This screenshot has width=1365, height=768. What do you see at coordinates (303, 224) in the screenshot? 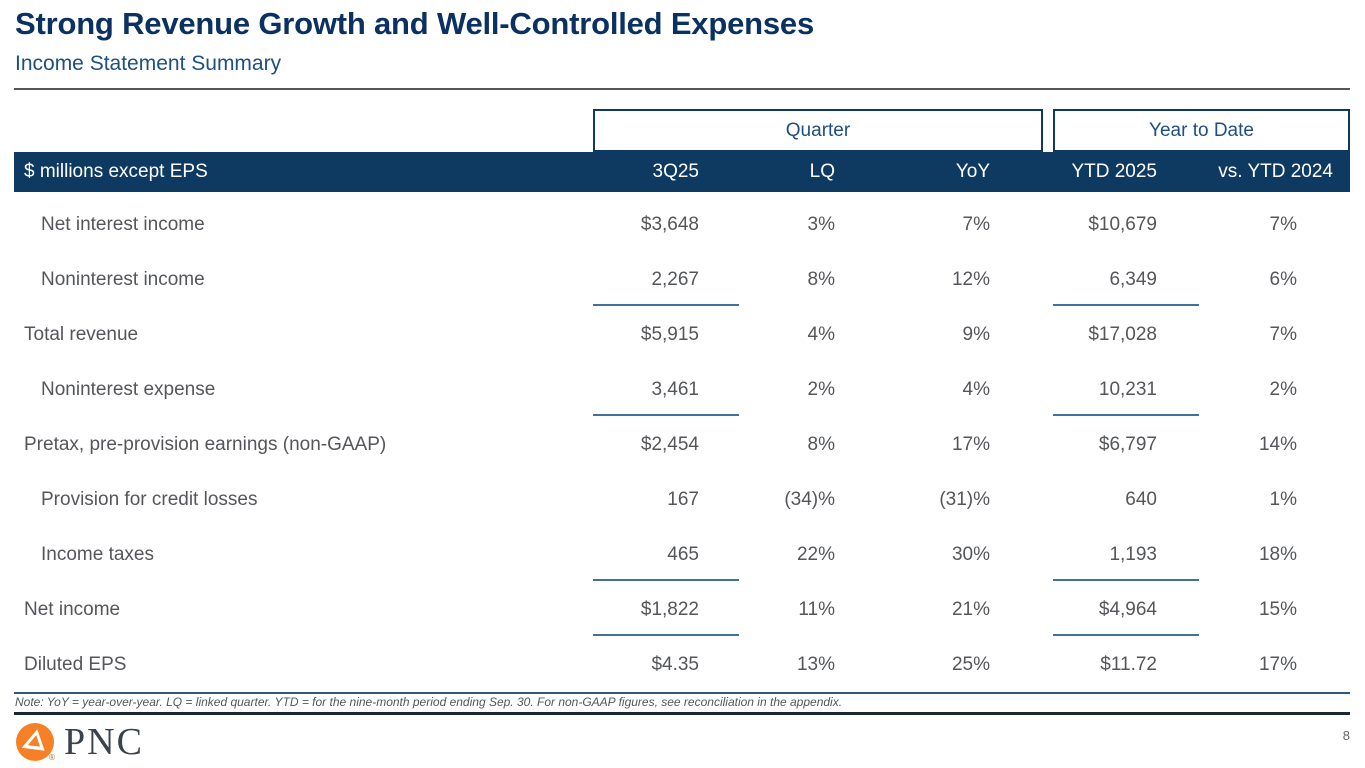
I see `row-label: Net interest income` at bounding box center [303, 224].